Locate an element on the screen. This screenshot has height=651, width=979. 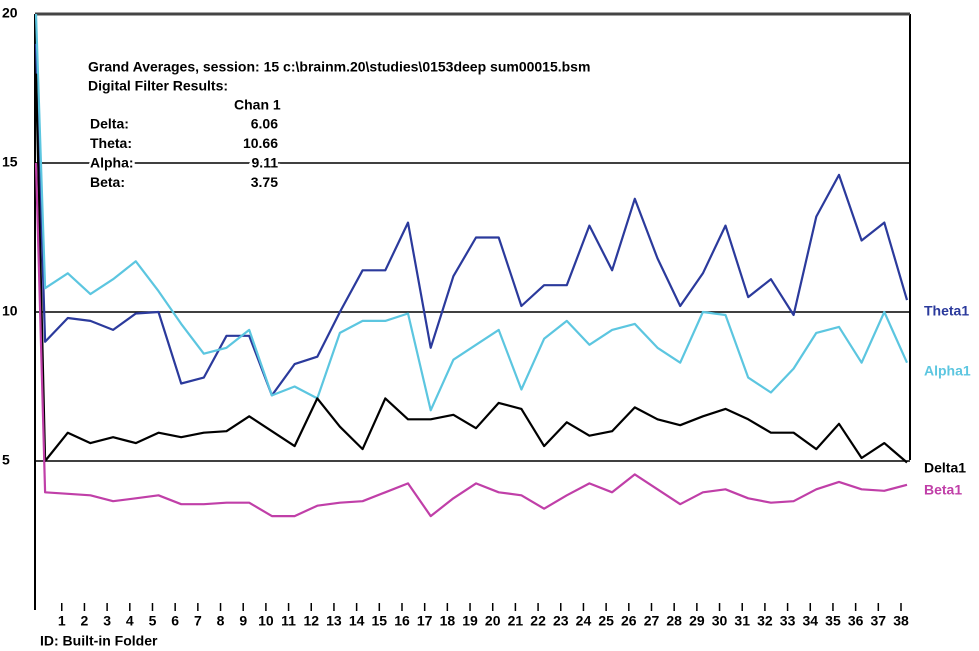
x-tick-label: 14 is located at coordinates (357, 621).